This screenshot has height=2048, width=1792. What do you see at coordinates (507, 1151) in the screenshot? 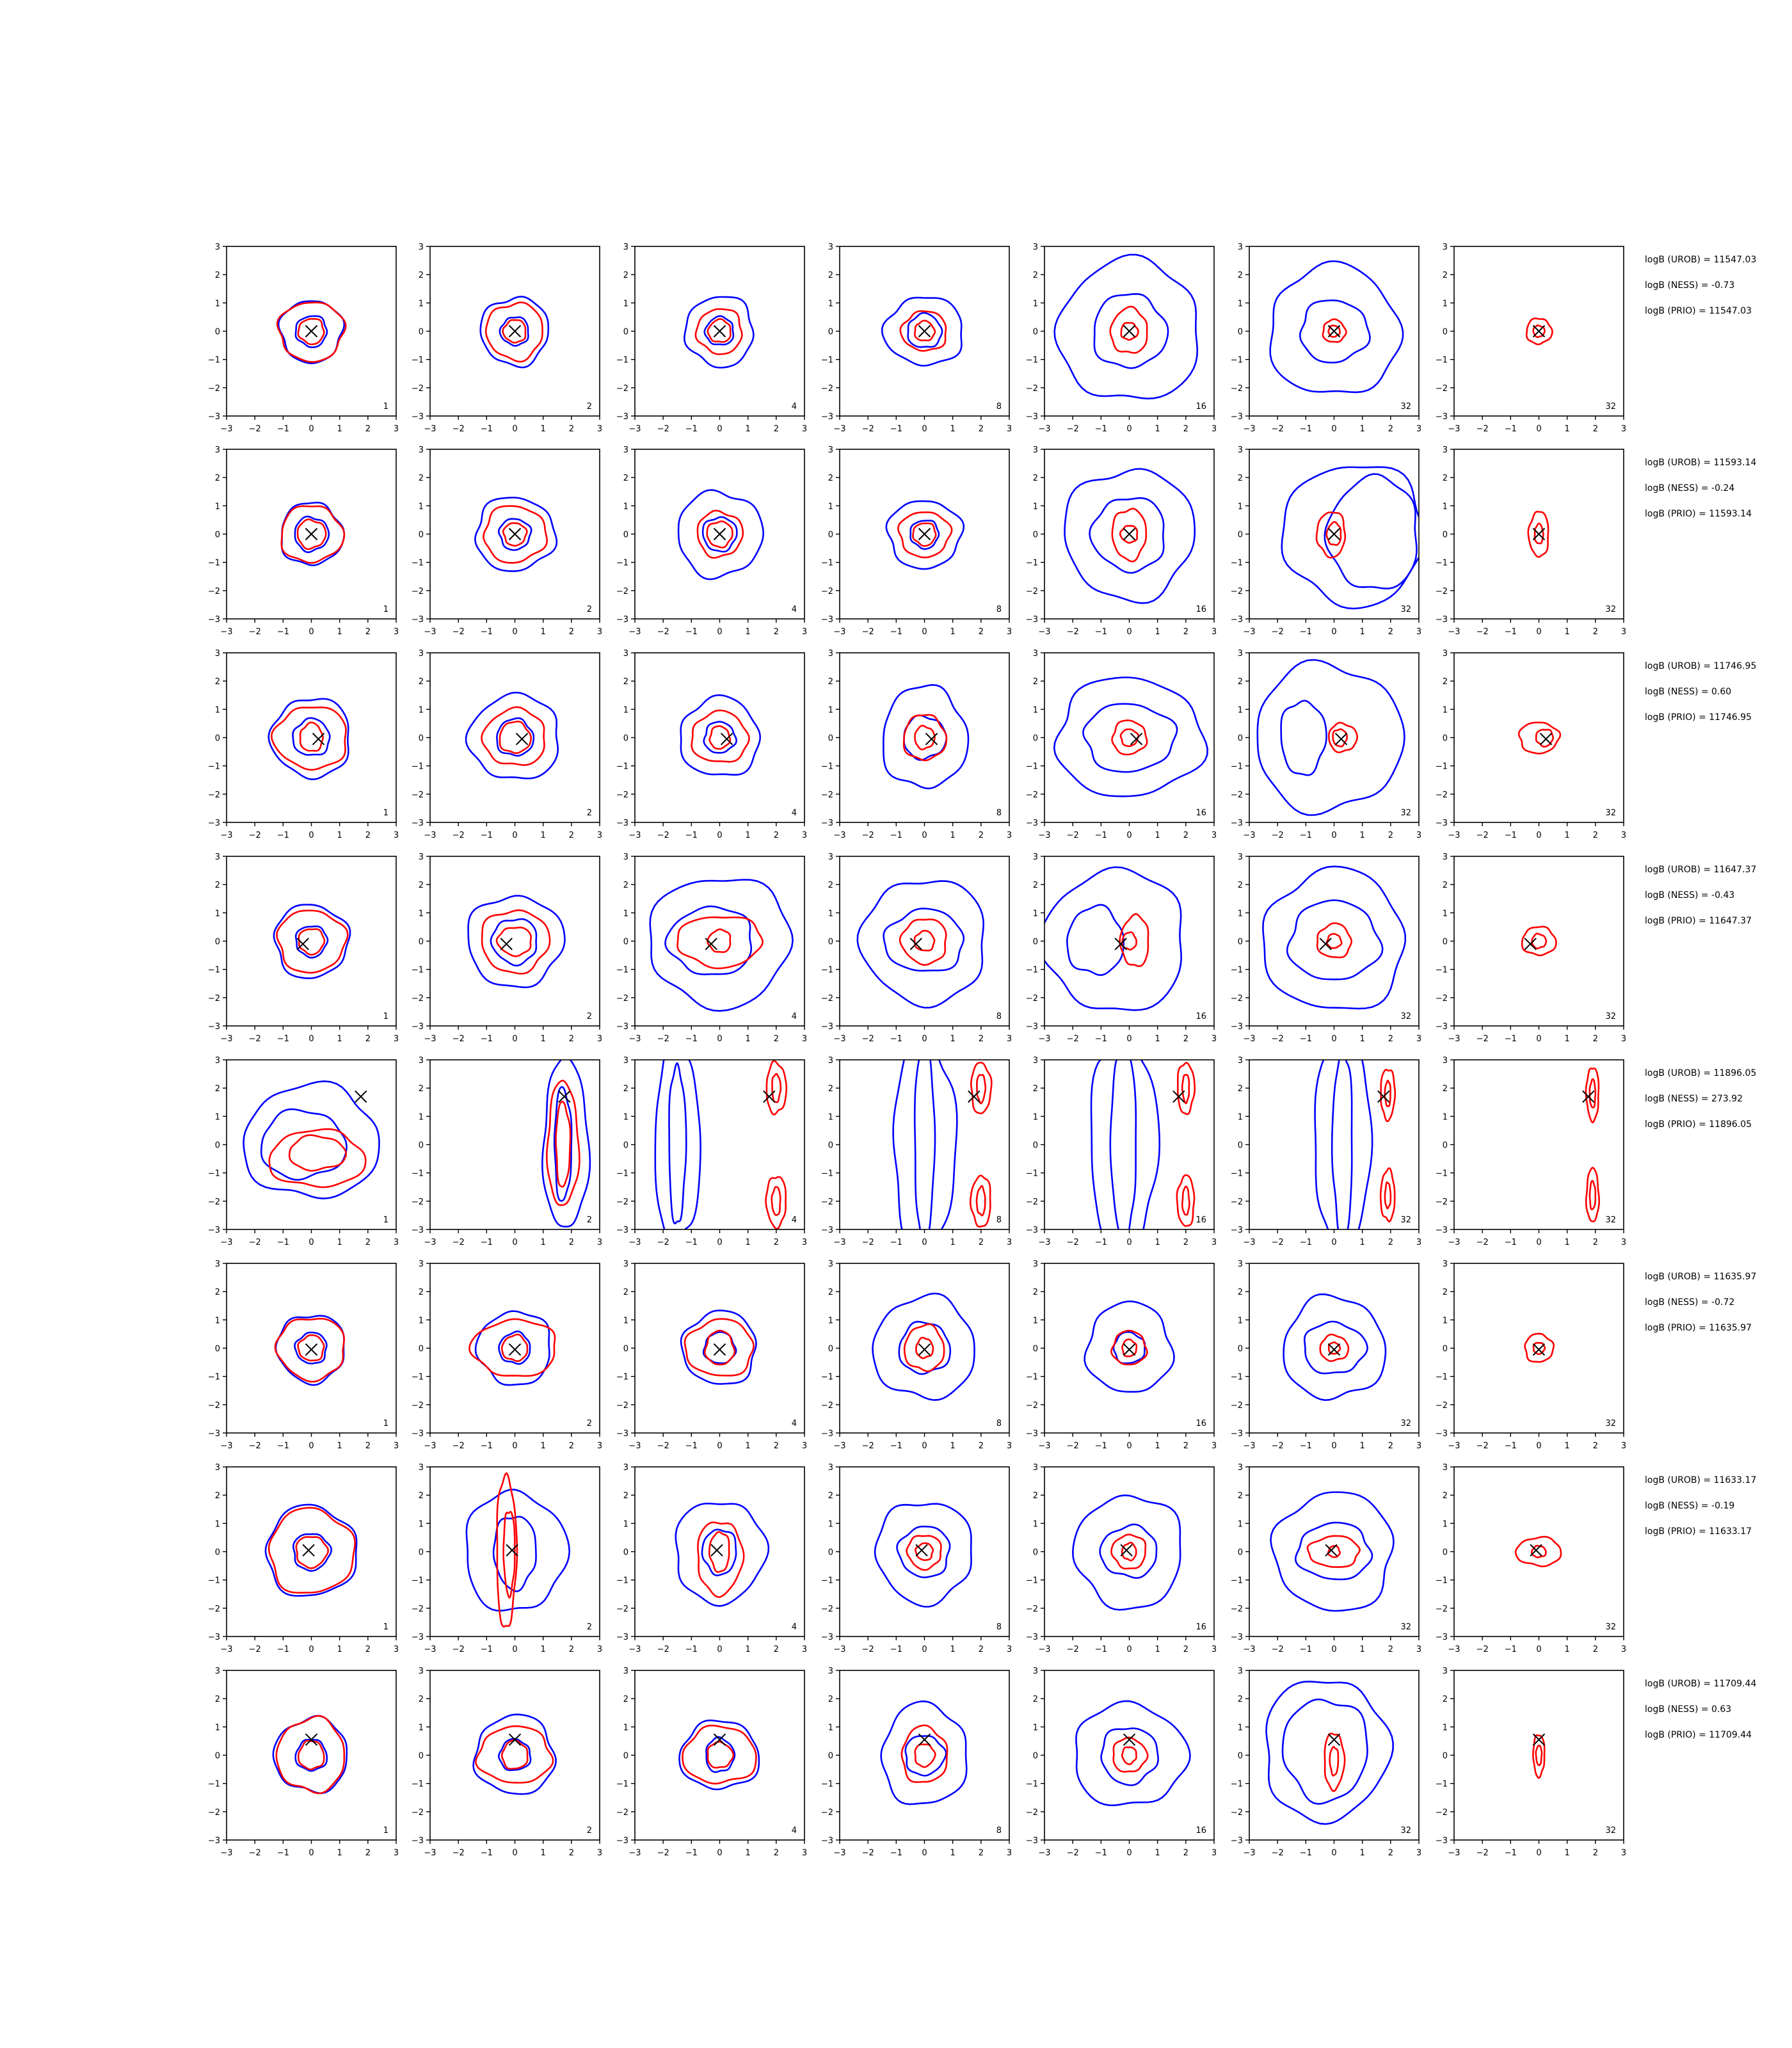
I see `panel: −3 −2 −1 0 1 2 3 −3 −2 −1 0 1 2 3 2` at bounding box center [507, 1151].